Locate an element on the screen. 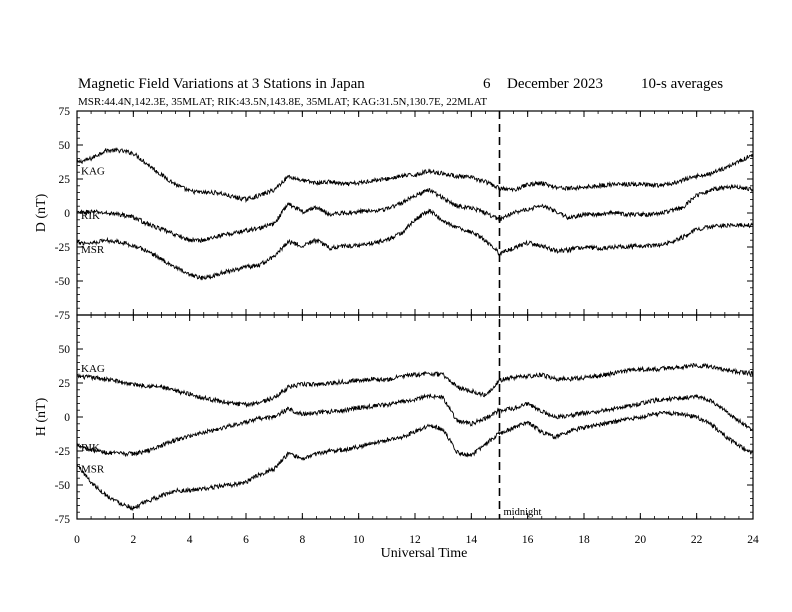 The image size is (792, 612). x-tick-label: 10 is located at coordinates (359, 540).